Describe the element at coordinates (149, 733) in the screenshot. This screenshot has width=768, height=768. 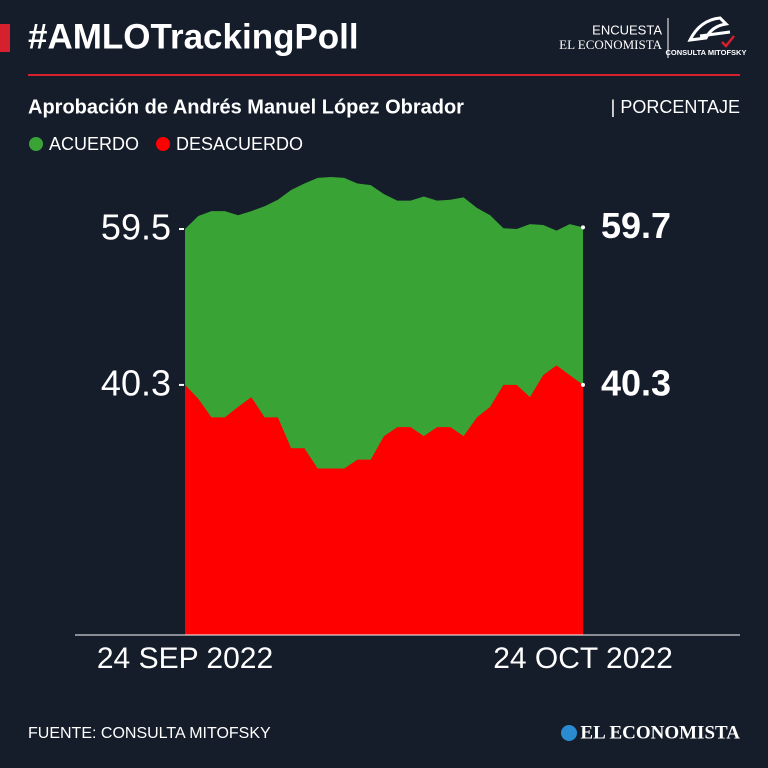
I see `source: FUENTE: CONSULTA MITOFSKY` at that location.